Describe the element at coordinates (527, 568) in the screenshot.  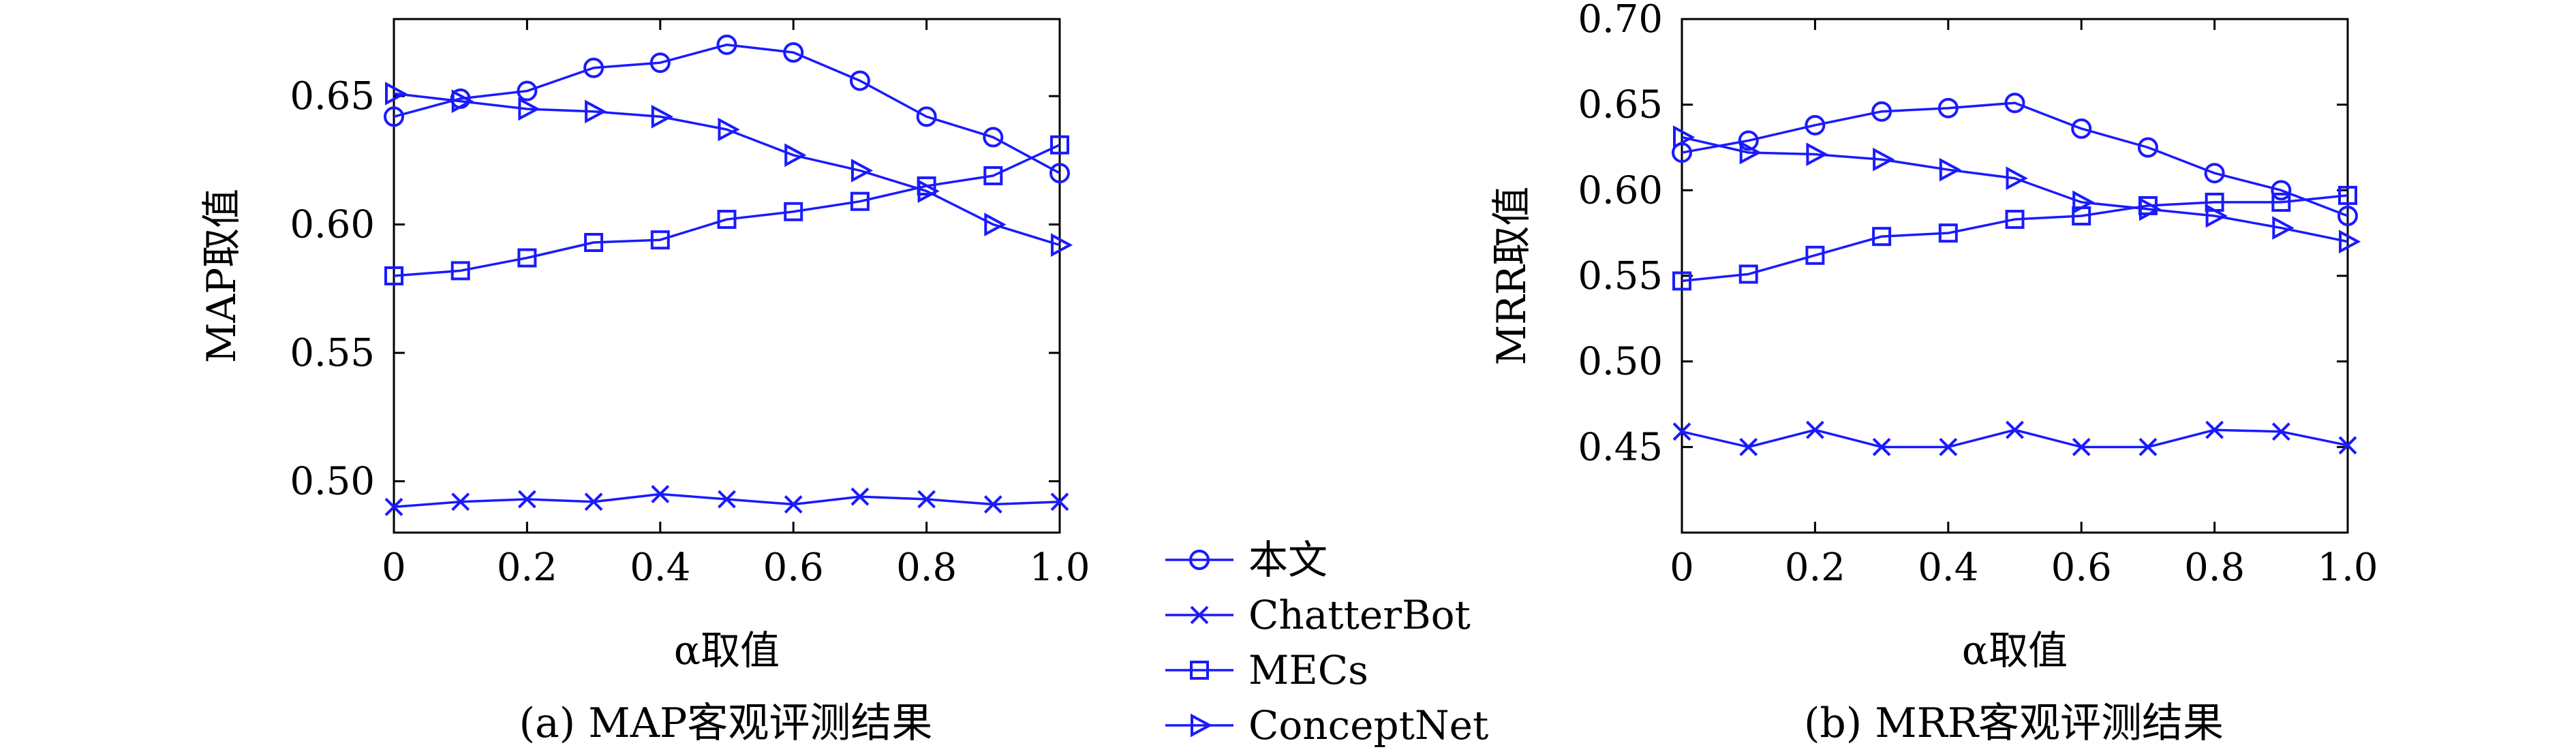
I see `map-x-tick-label: 0.2` at that location.